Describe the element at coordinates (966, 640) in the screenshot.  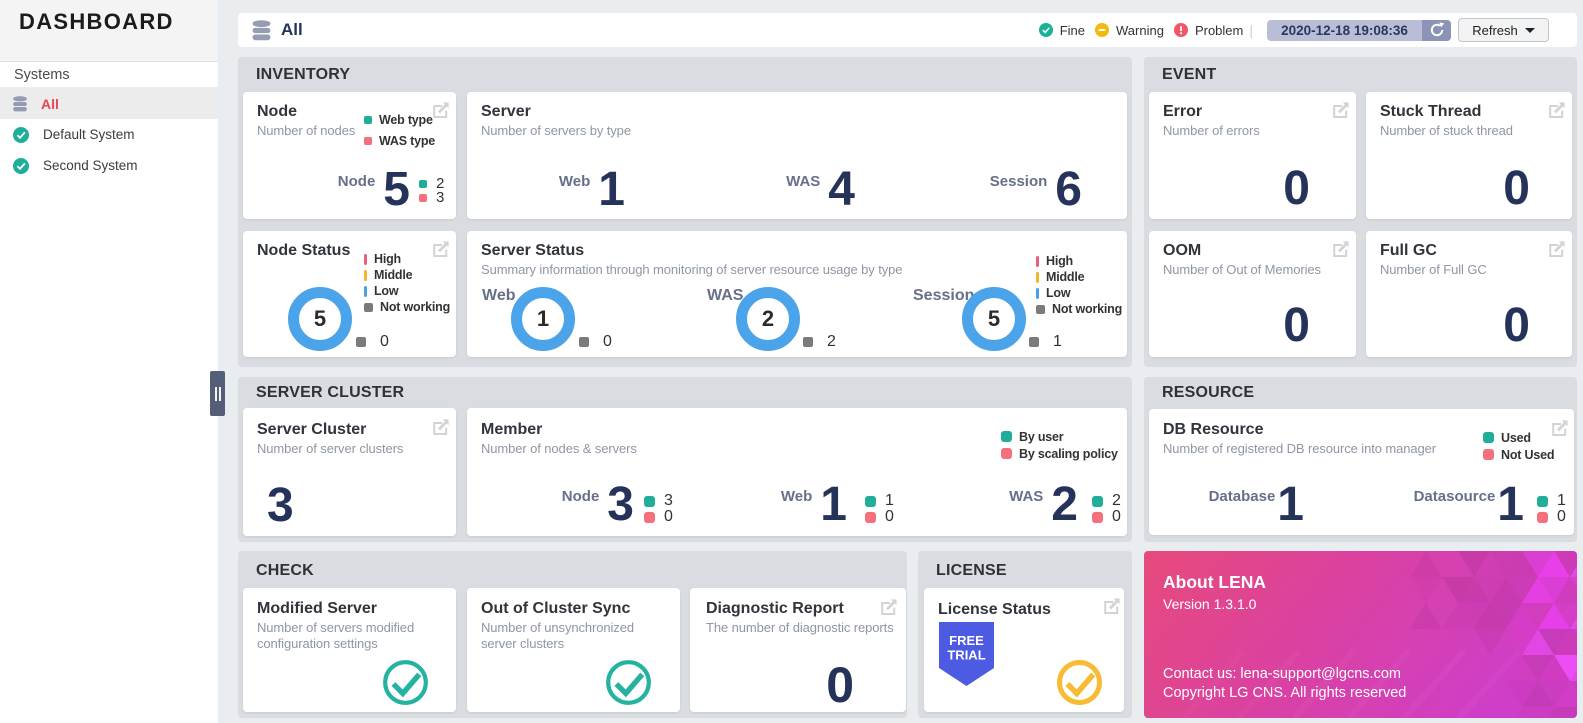
I see `svg-text: FREE` at that location.